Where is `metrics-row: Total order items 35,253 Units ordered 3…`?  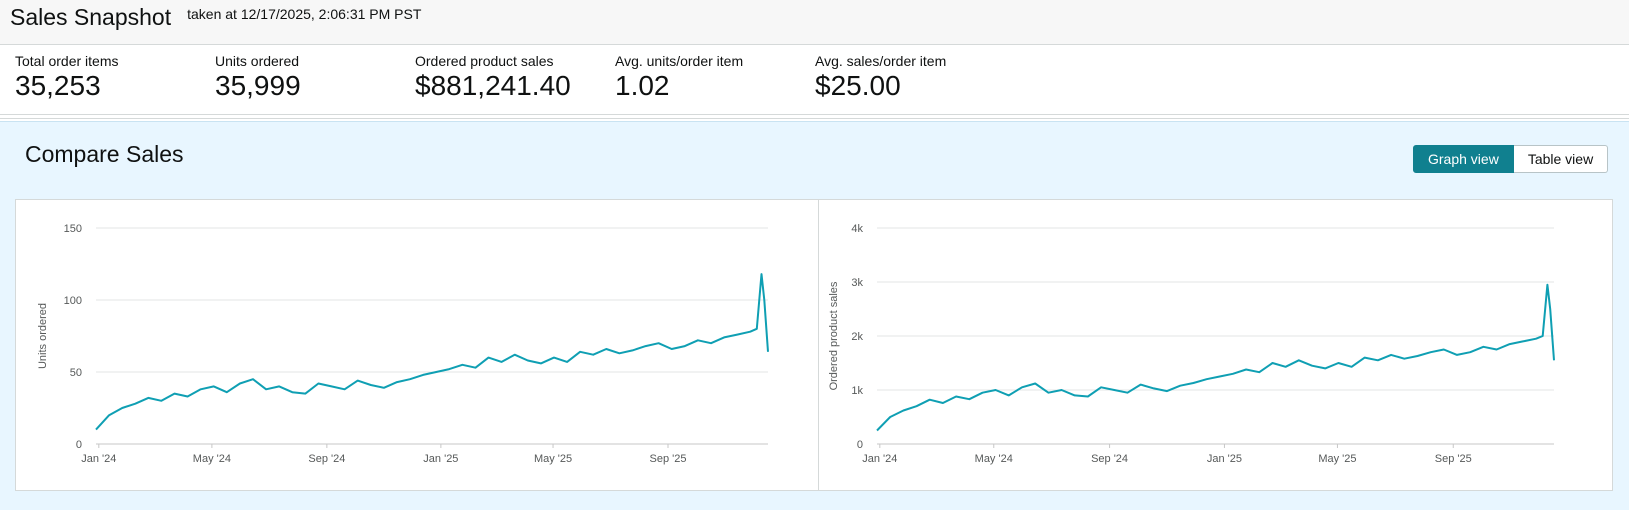
metrics-row: Total order items 35,253 Units ordered 3… is located at coordinates (814, 80).